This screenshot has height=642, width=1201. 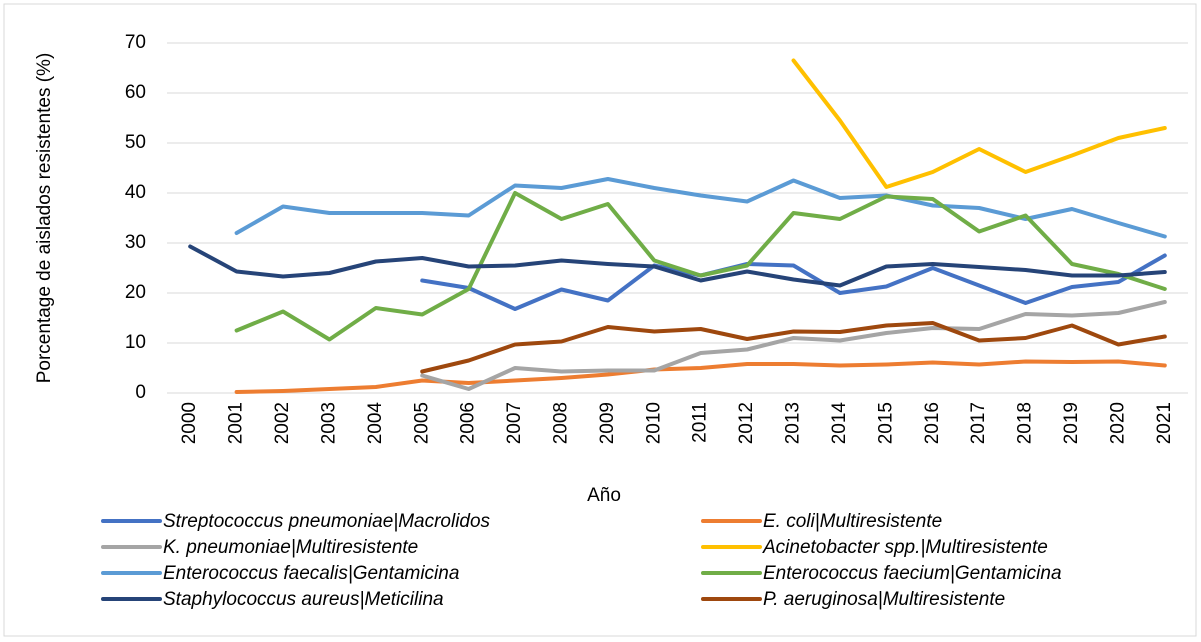 What do you see at coordinates (514, 423) in the screenshot?
I see `x-tick-label: 2007` at bounding box center [514, 423].